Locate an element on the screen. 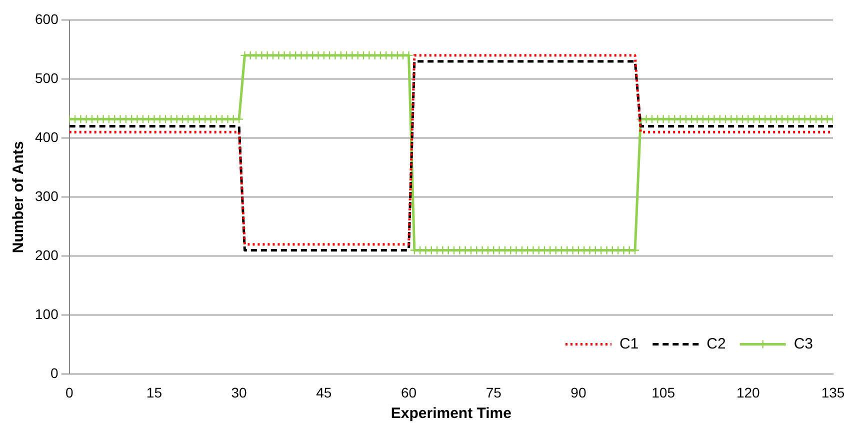  x-tick-label: 60 is located at coordinates (408, 392).